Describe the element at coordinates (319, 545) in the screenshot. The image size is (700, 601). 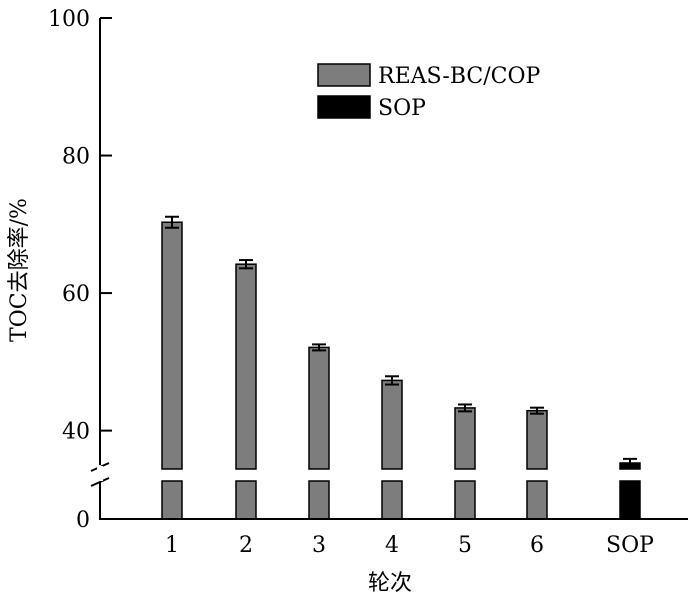
I see `x-tick-label: 3` at that location.